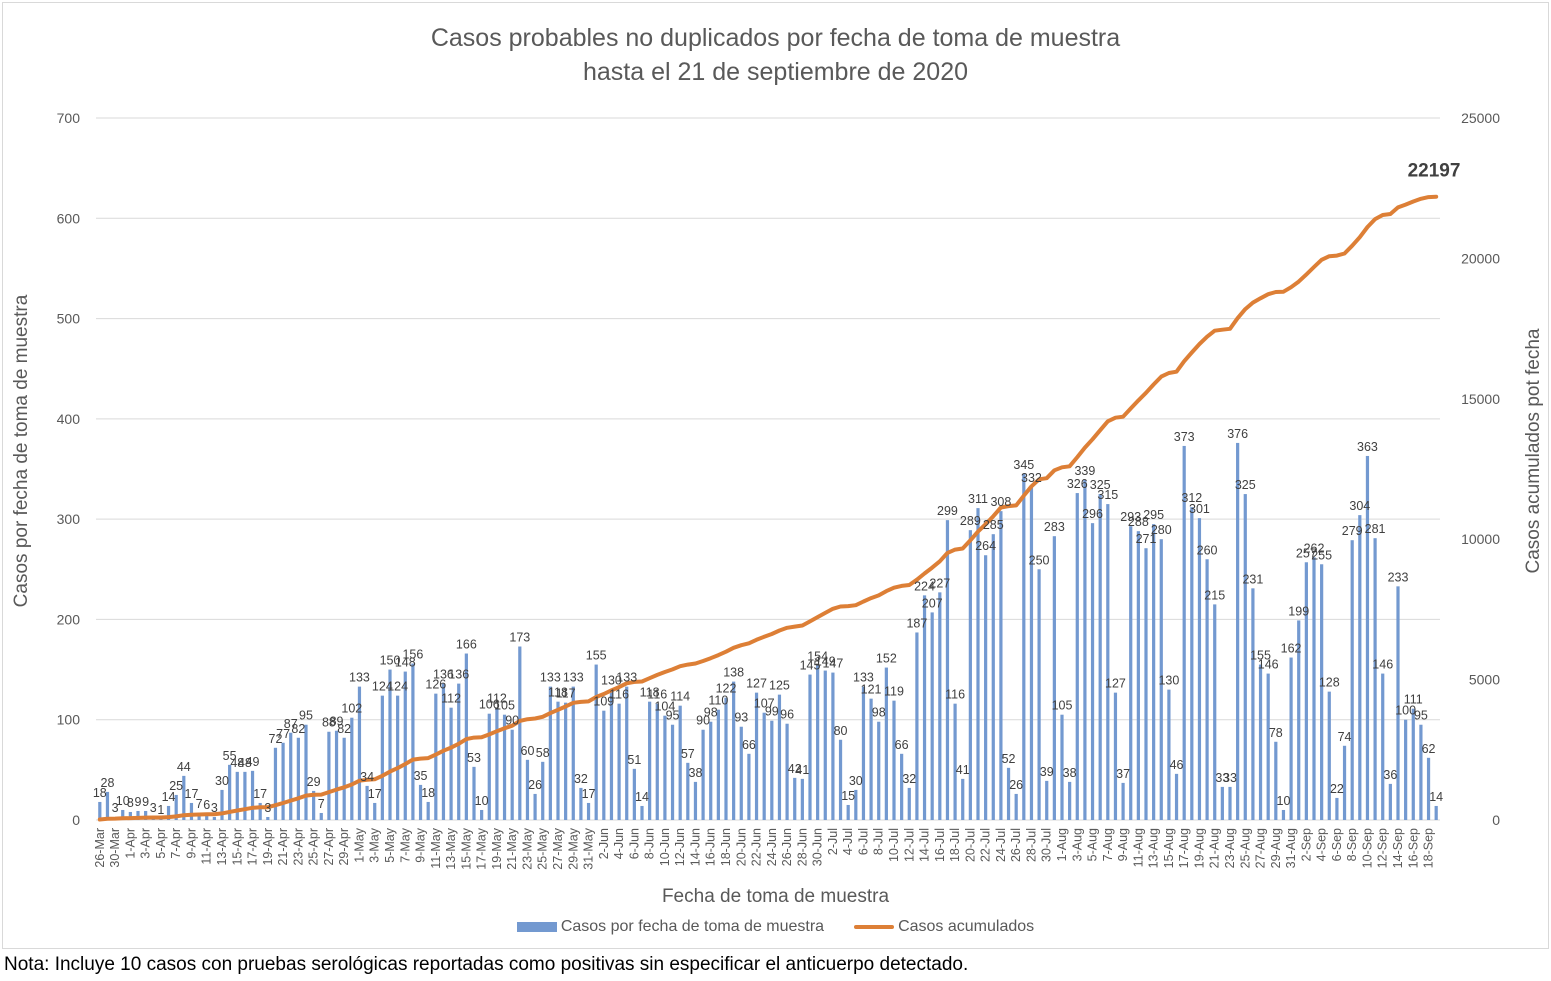 The height and width of the screenshot is (981, 1551). I want to click on x-tick-label: 29-Aug, so click(1276, 848).